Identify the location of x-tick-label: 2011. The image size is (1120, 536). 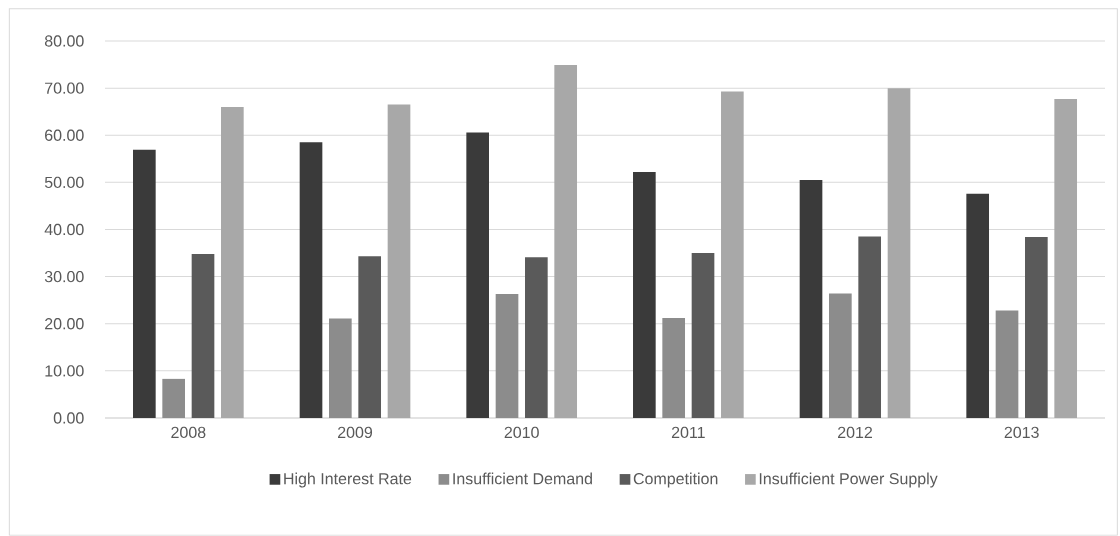
(688, 432).